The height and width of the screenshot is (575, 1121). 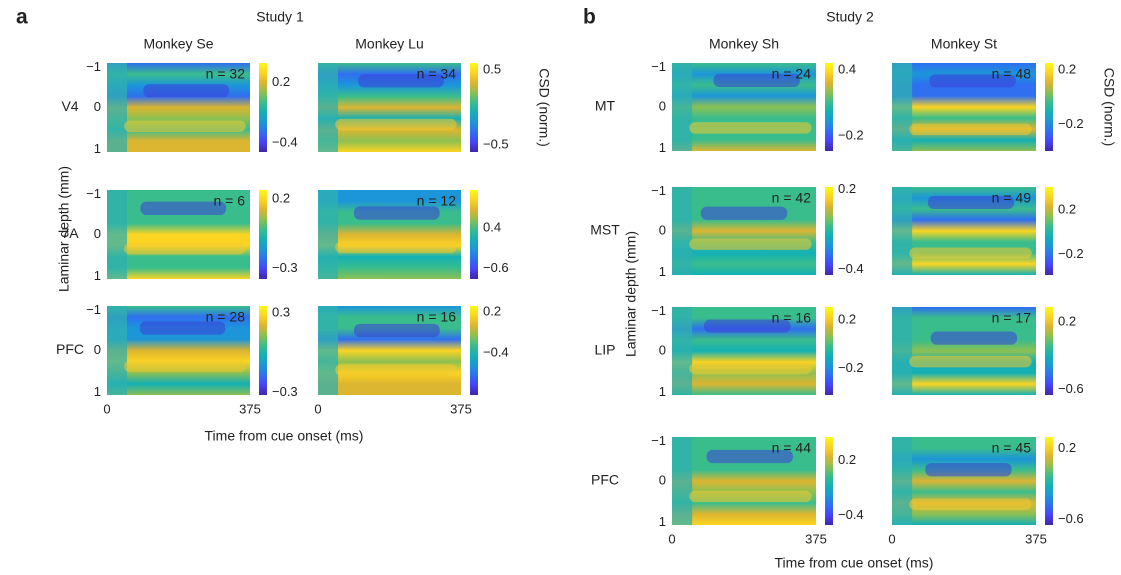 I want to click on x-axis-label: Time from cue onset (ms), so click(x=854, y=563).